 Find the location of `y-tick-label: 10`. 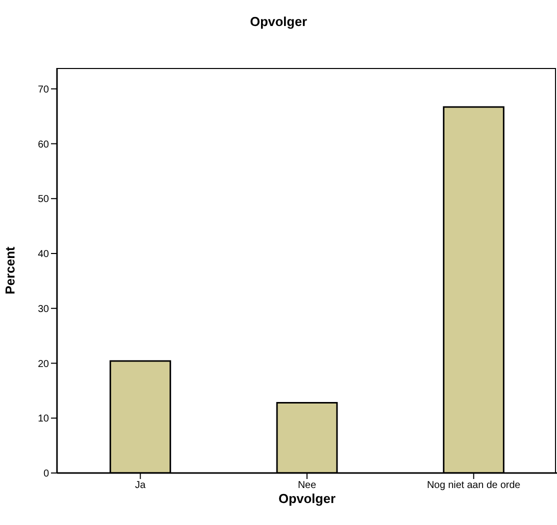

y-tick-label: 10 is located at coordinates (44, 419).